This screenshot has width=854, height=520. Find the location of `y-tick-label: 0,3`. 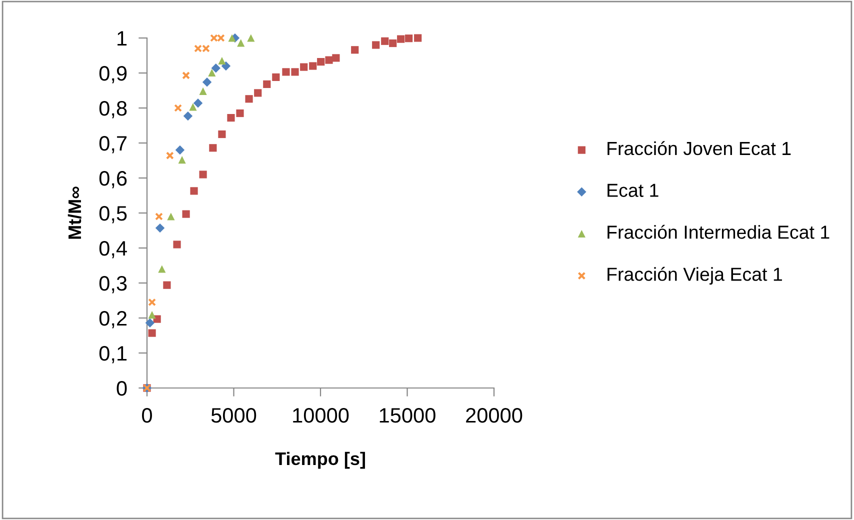

y-tick-label: 0,3 is located at coordinates (113, 285).